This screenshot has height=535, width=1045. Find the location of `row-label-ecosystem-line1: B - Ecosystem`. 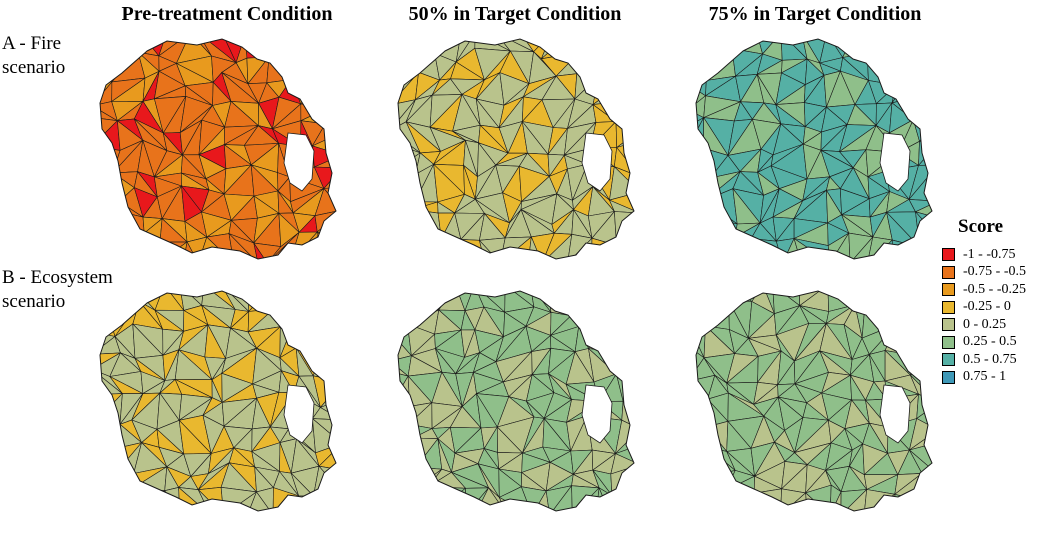

row-label-ecosystem-line1: B - Ecosystem is located at coordinates (57, 277).